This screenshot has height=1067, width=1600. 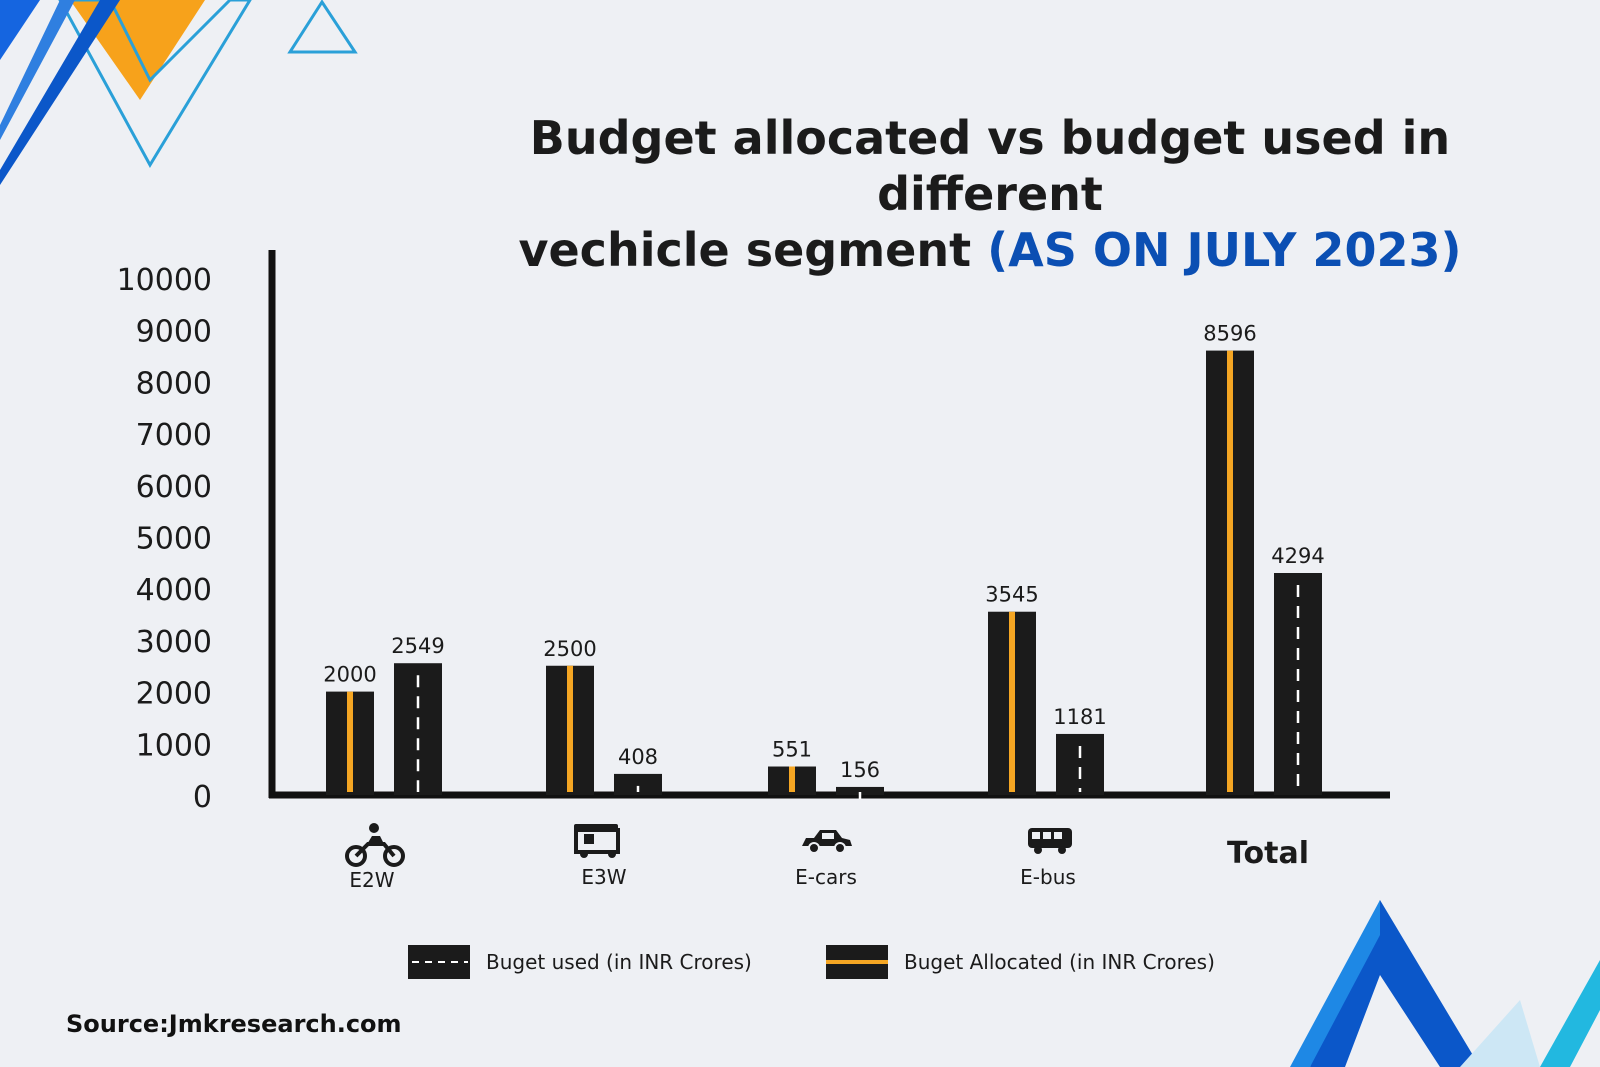 What do you see at coordinates (174, 539) in the screenshot?
I see `y-tick-label: 5000` at bounding box center [174, 539].